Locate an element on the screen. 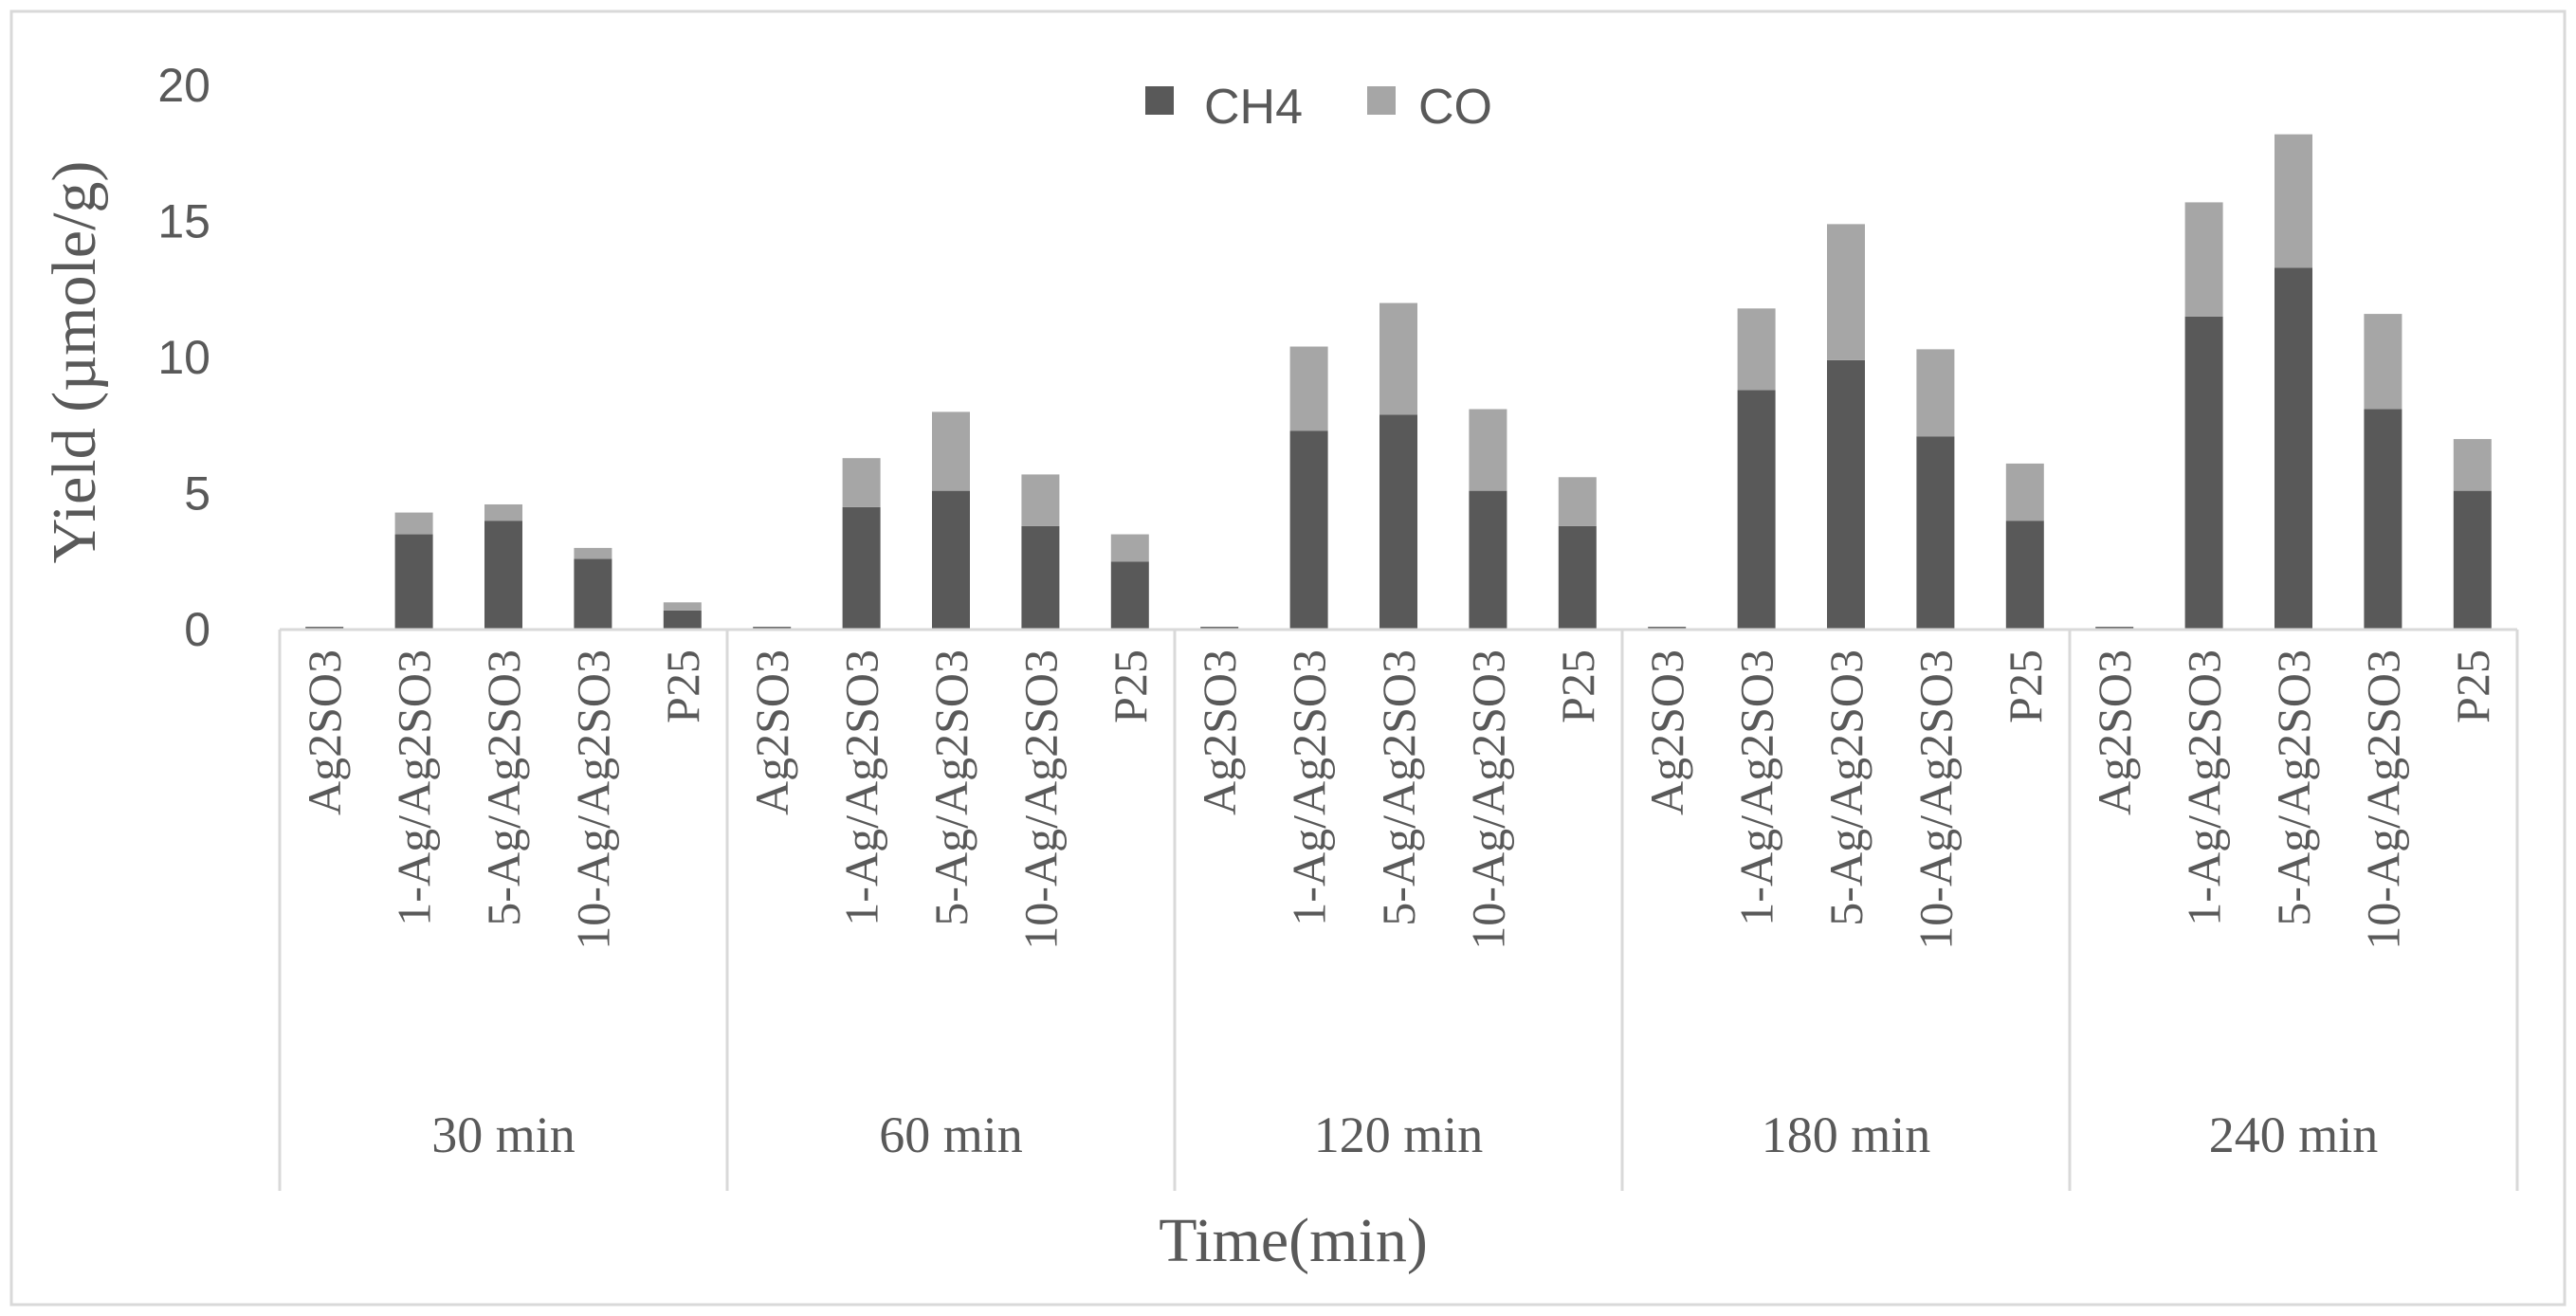 This screenshot has width=2576, height=1316. y-axis-ticks: 0 5 10 15 20 is located at coordinates (183, 357).